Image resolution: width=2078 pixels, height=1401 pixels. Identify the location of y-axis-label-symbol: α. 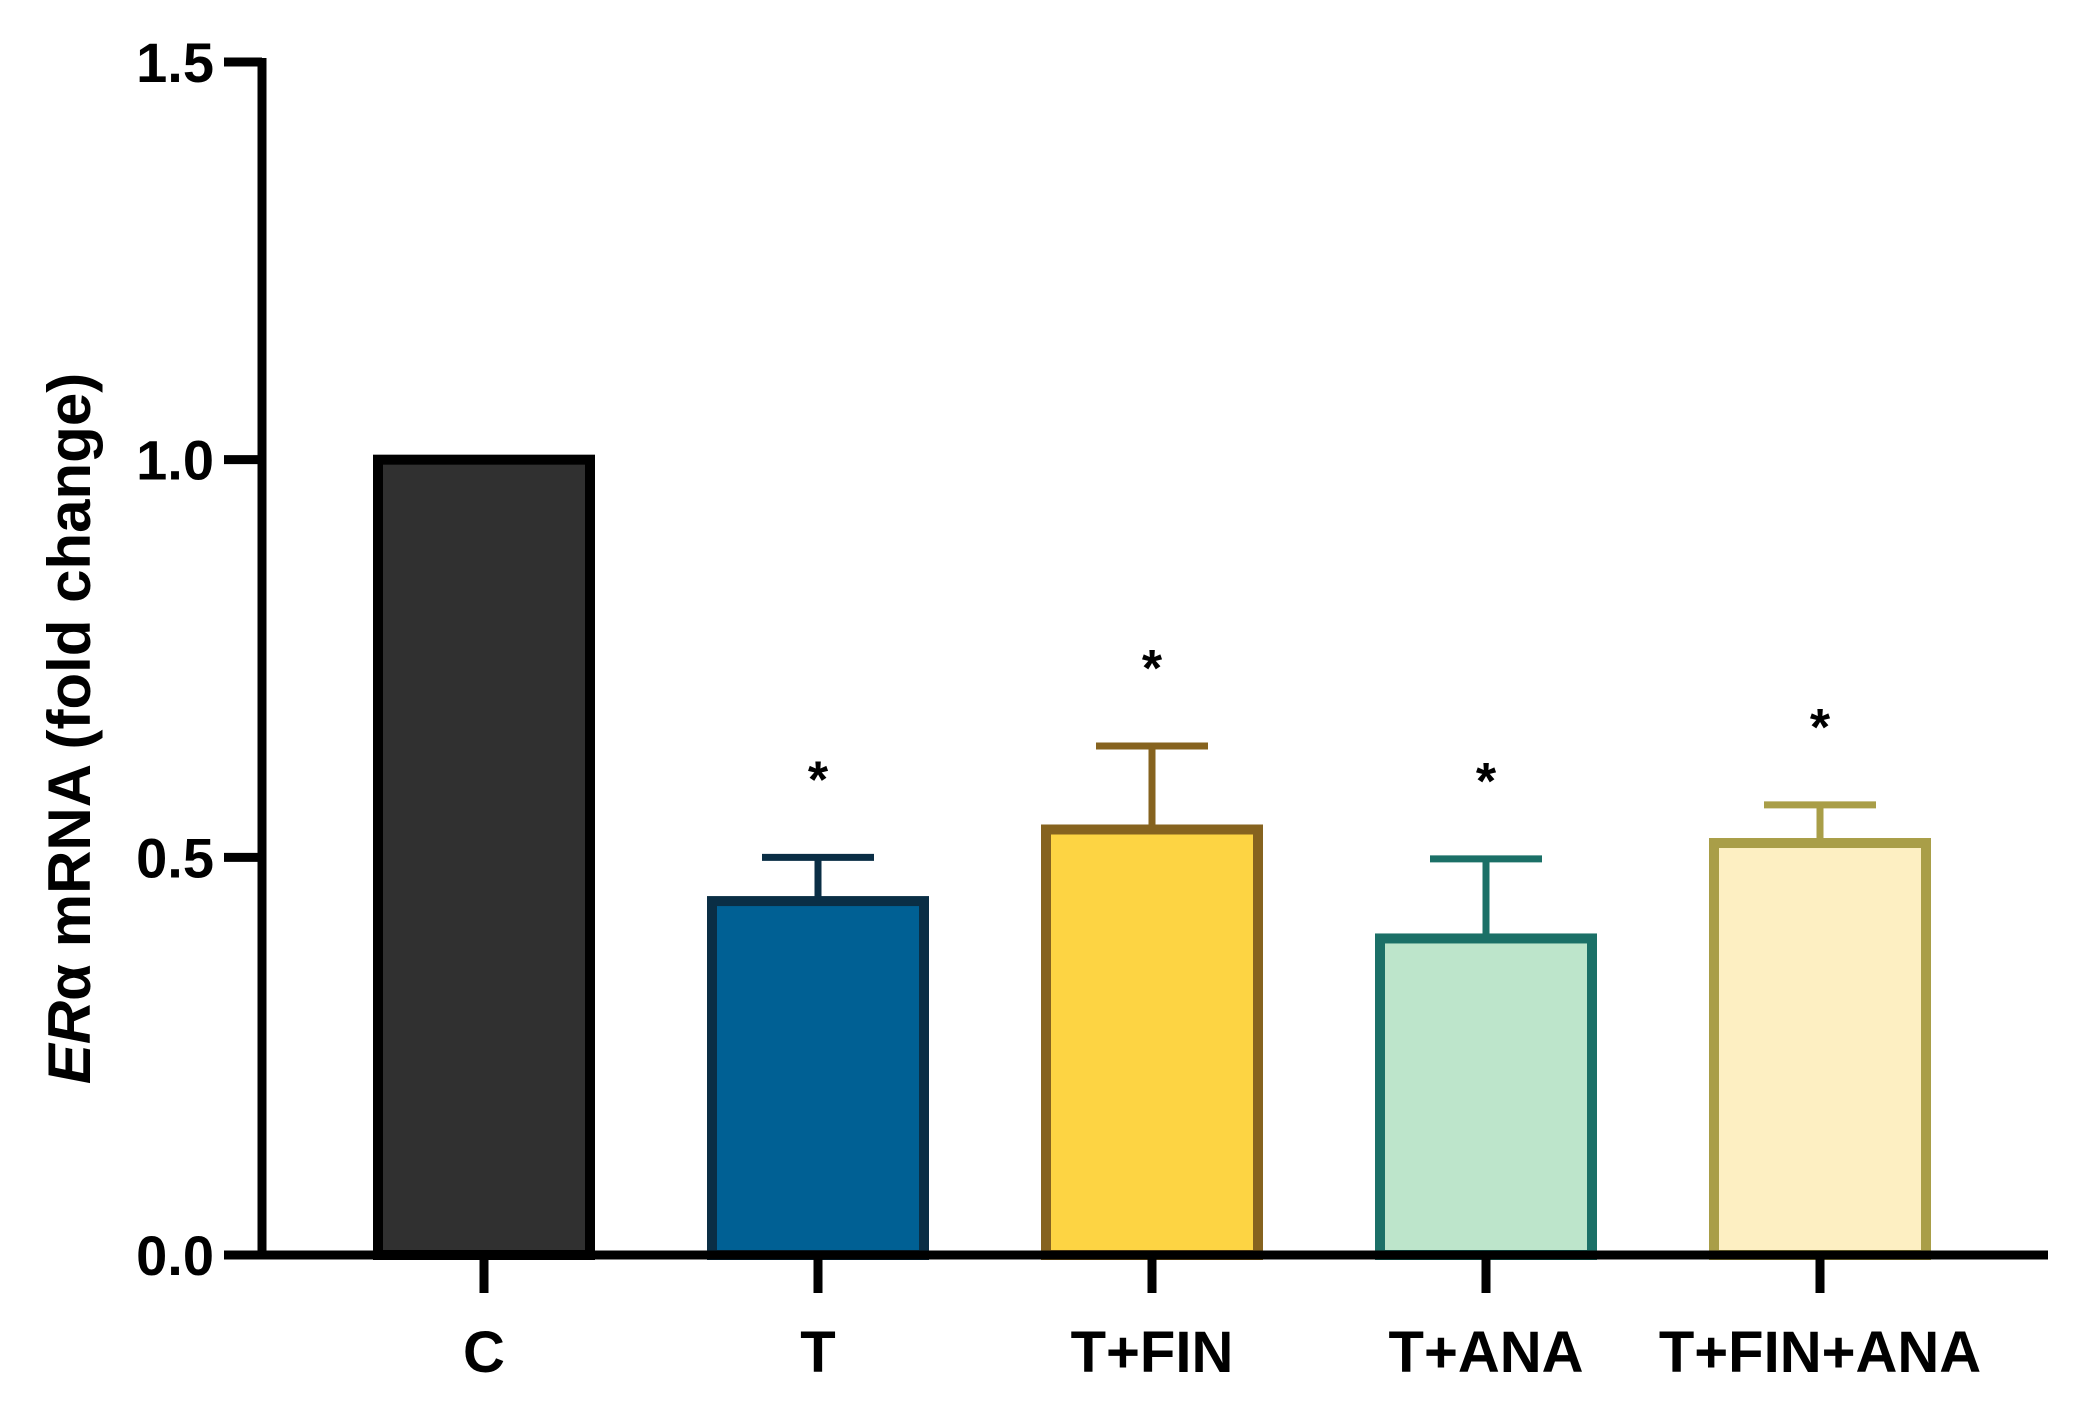
(69, 982).